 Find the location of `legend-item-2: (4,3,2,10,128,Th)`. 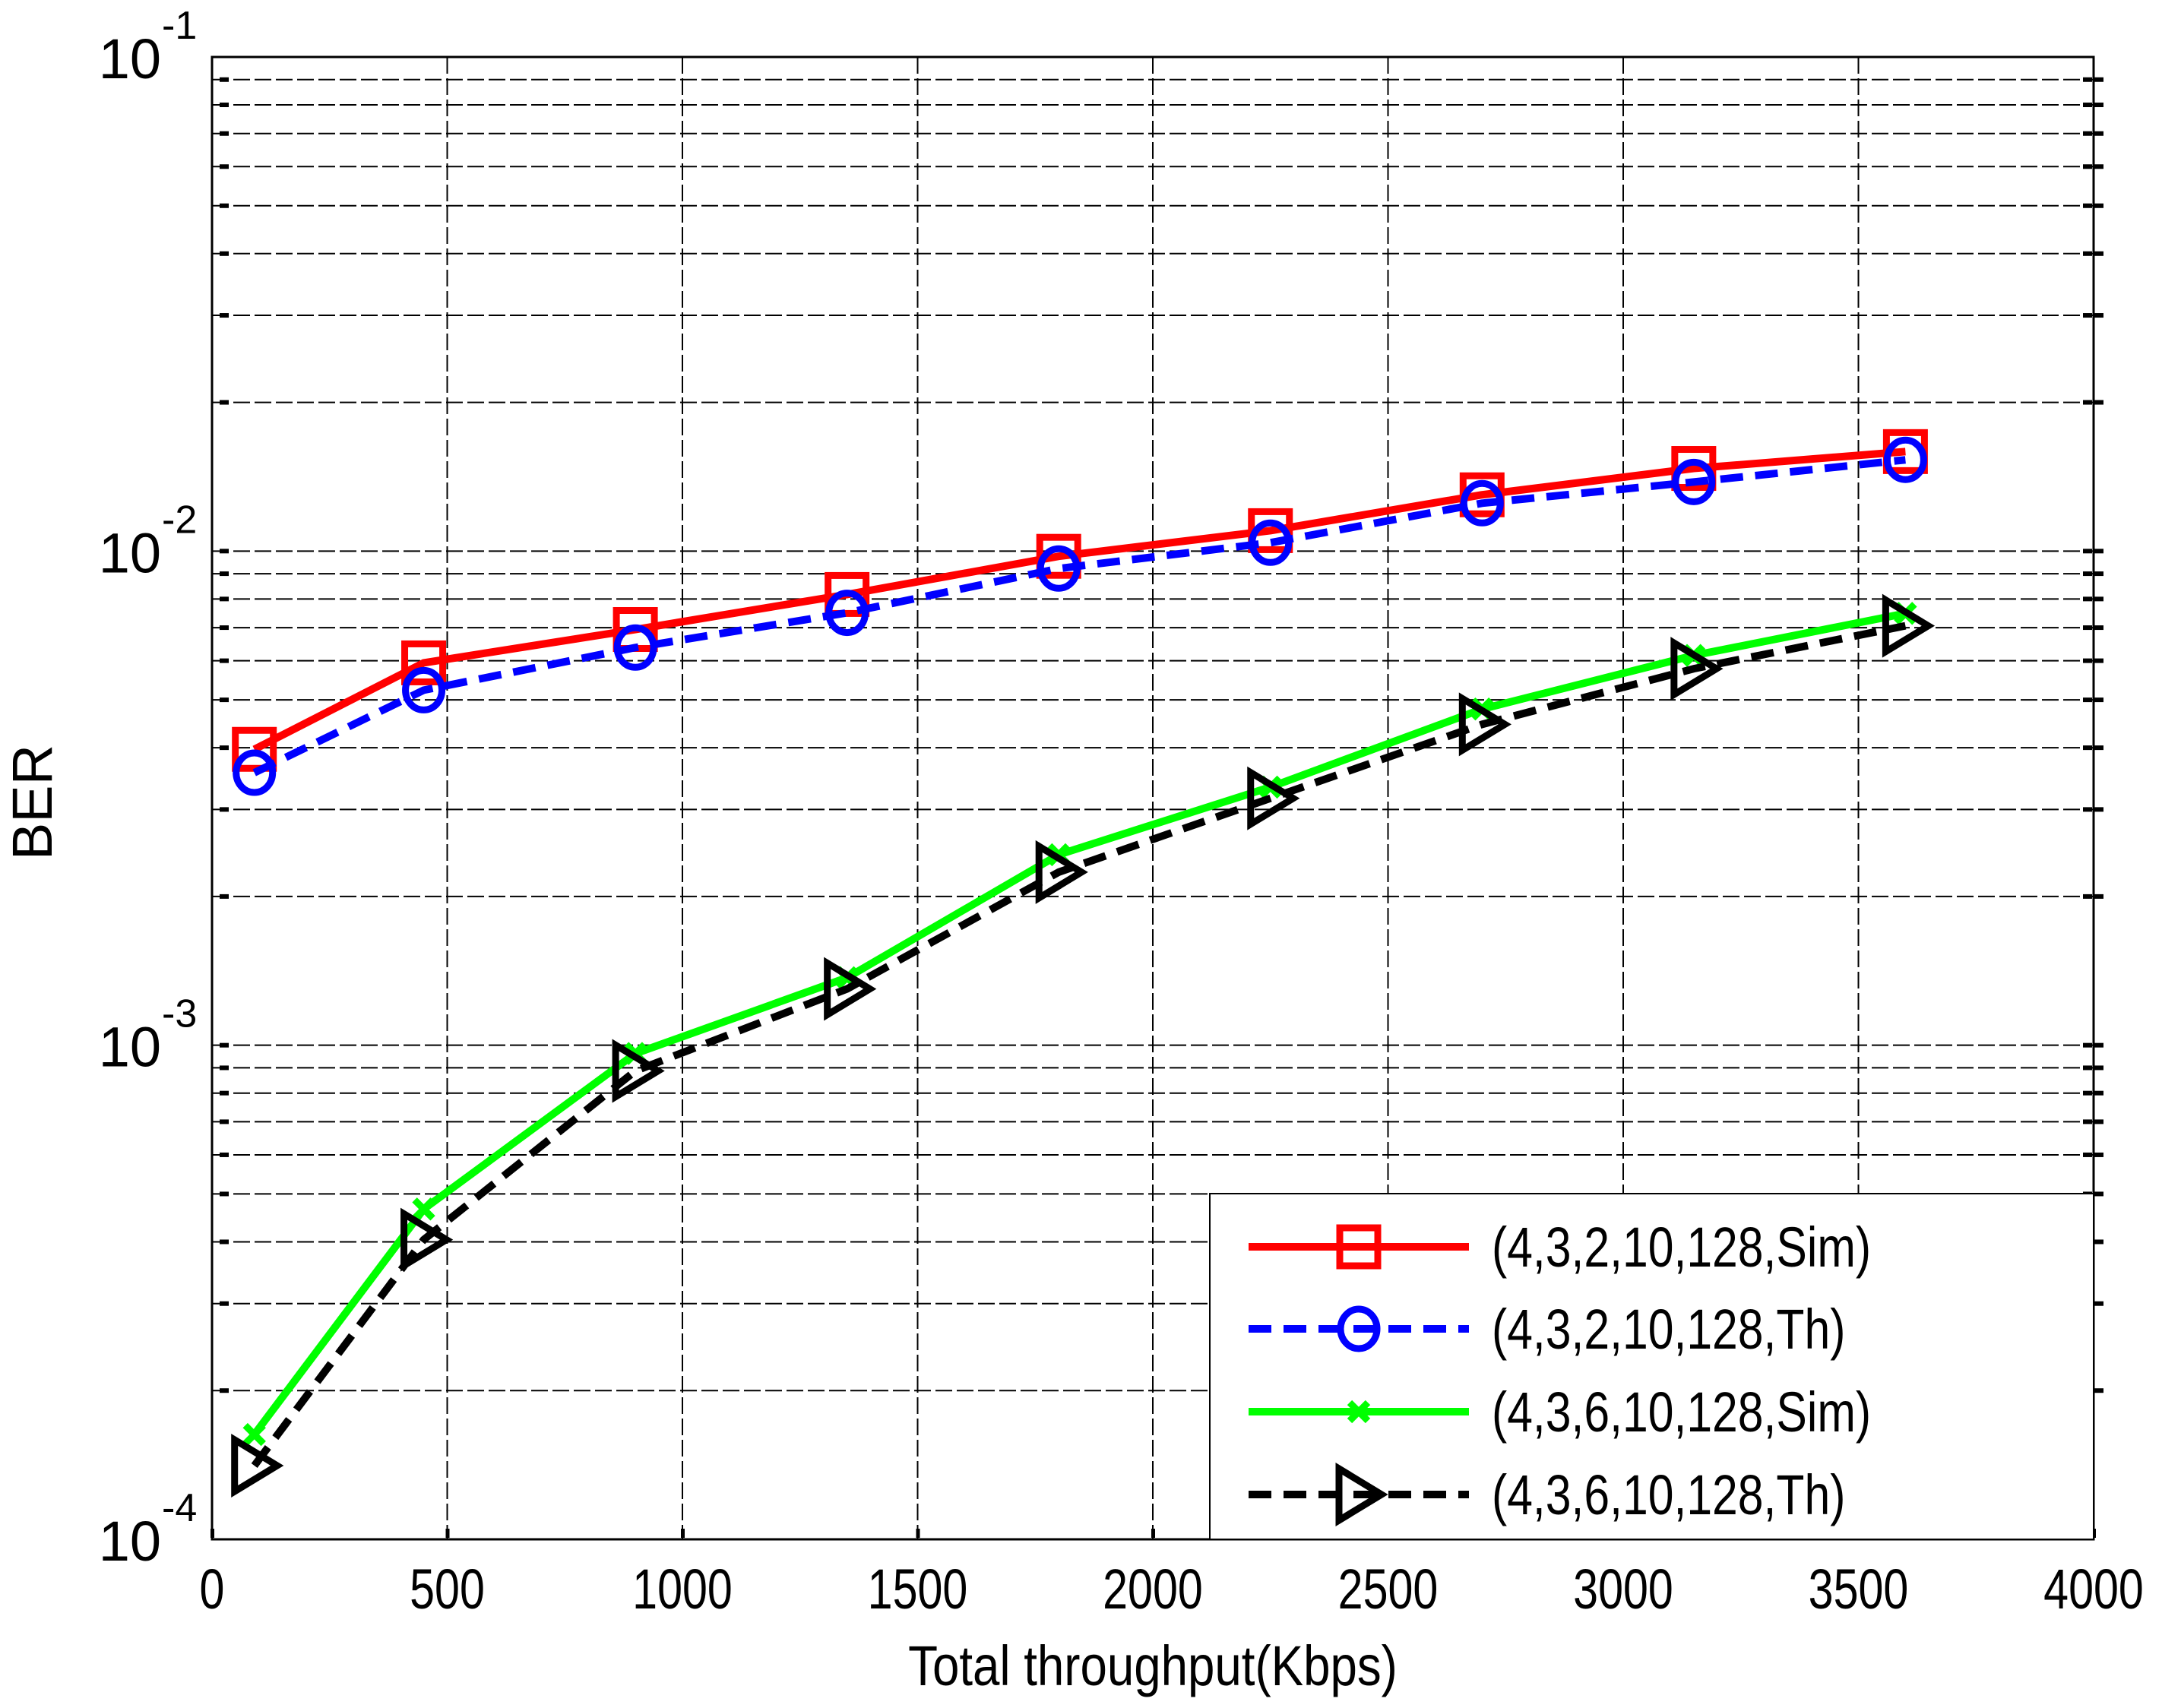

legend-item-2: (4,3,2,10,128,Th) is located at coordinates (1547, 1329).